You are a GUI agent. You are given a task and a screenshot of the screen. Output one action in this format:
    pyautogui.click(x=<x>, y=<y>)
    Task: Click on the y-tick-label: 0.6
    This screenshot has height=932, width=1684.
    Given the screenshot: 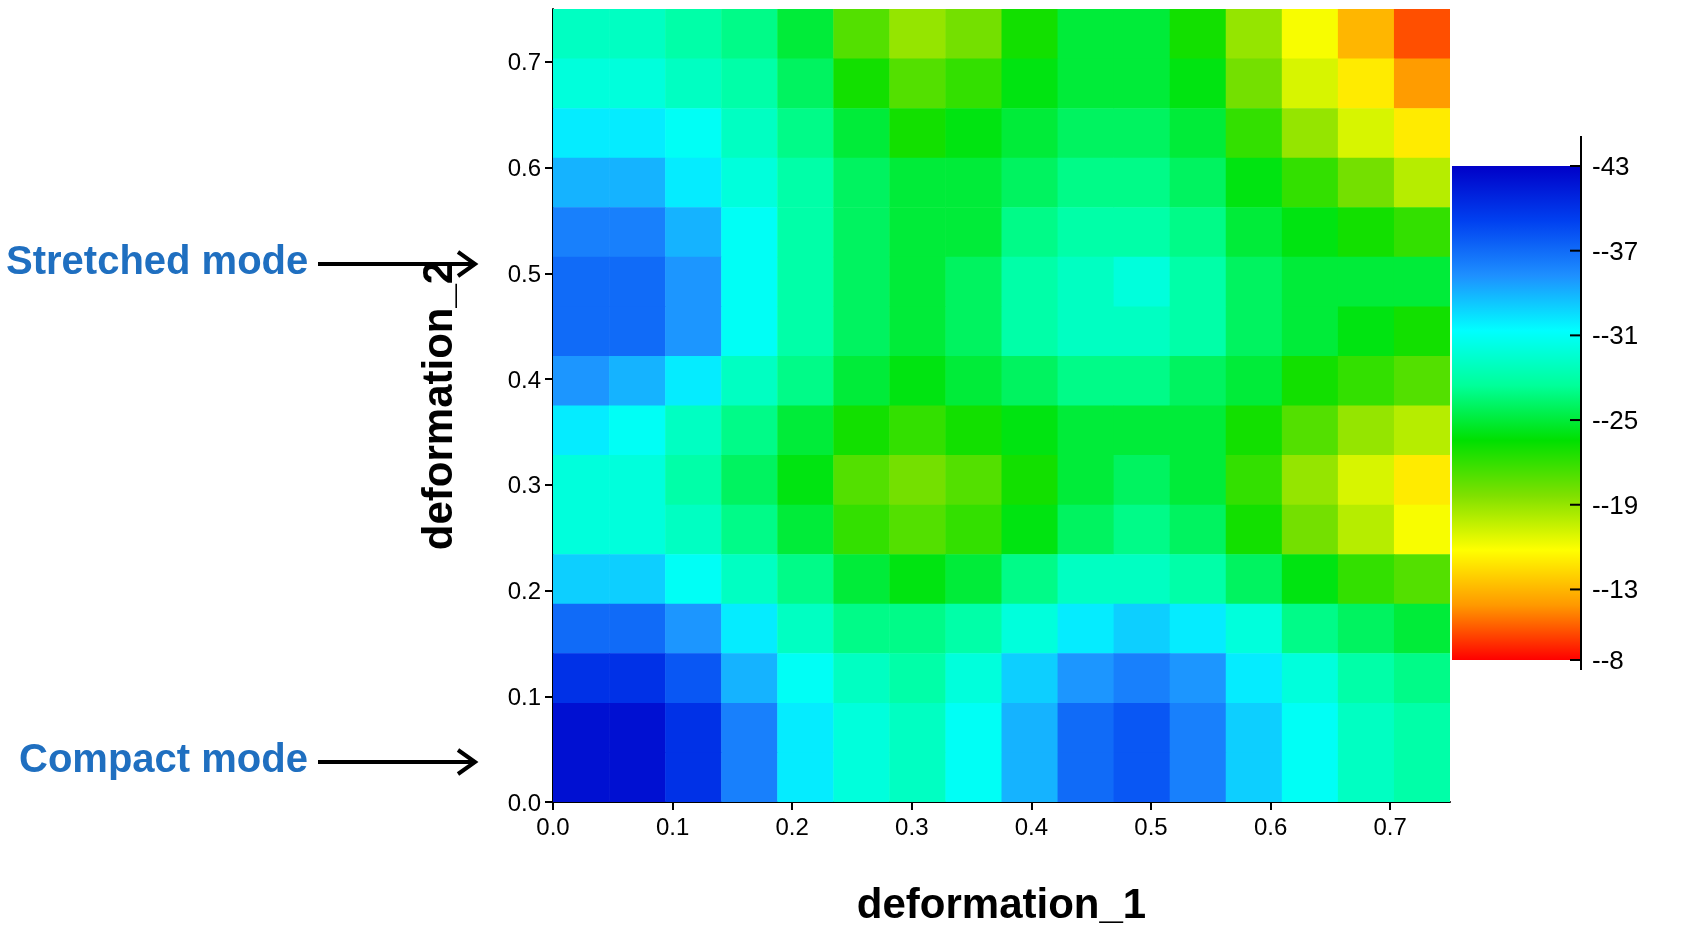 What is the action you would take?
    pyautogui.click(x=524, y=168)
    